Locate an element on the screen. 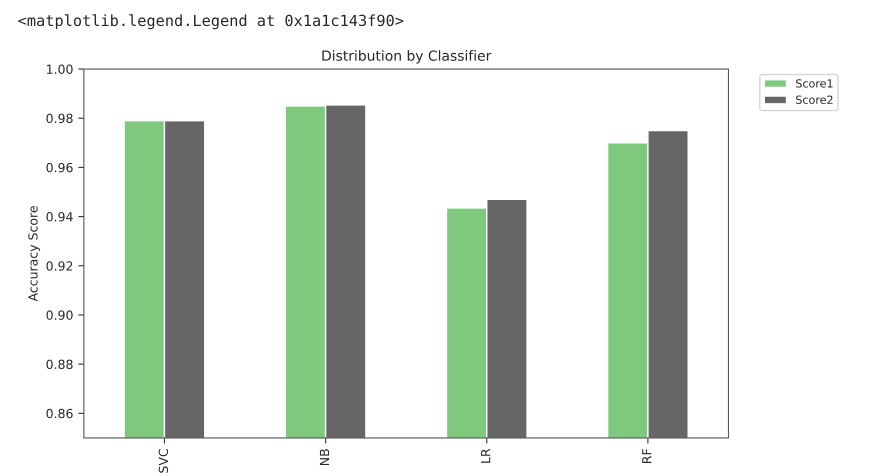 Image resolution: width=883 pixels, height=476 pixels. y-tick-label: 0.94 is located at coordinates (59, 217).